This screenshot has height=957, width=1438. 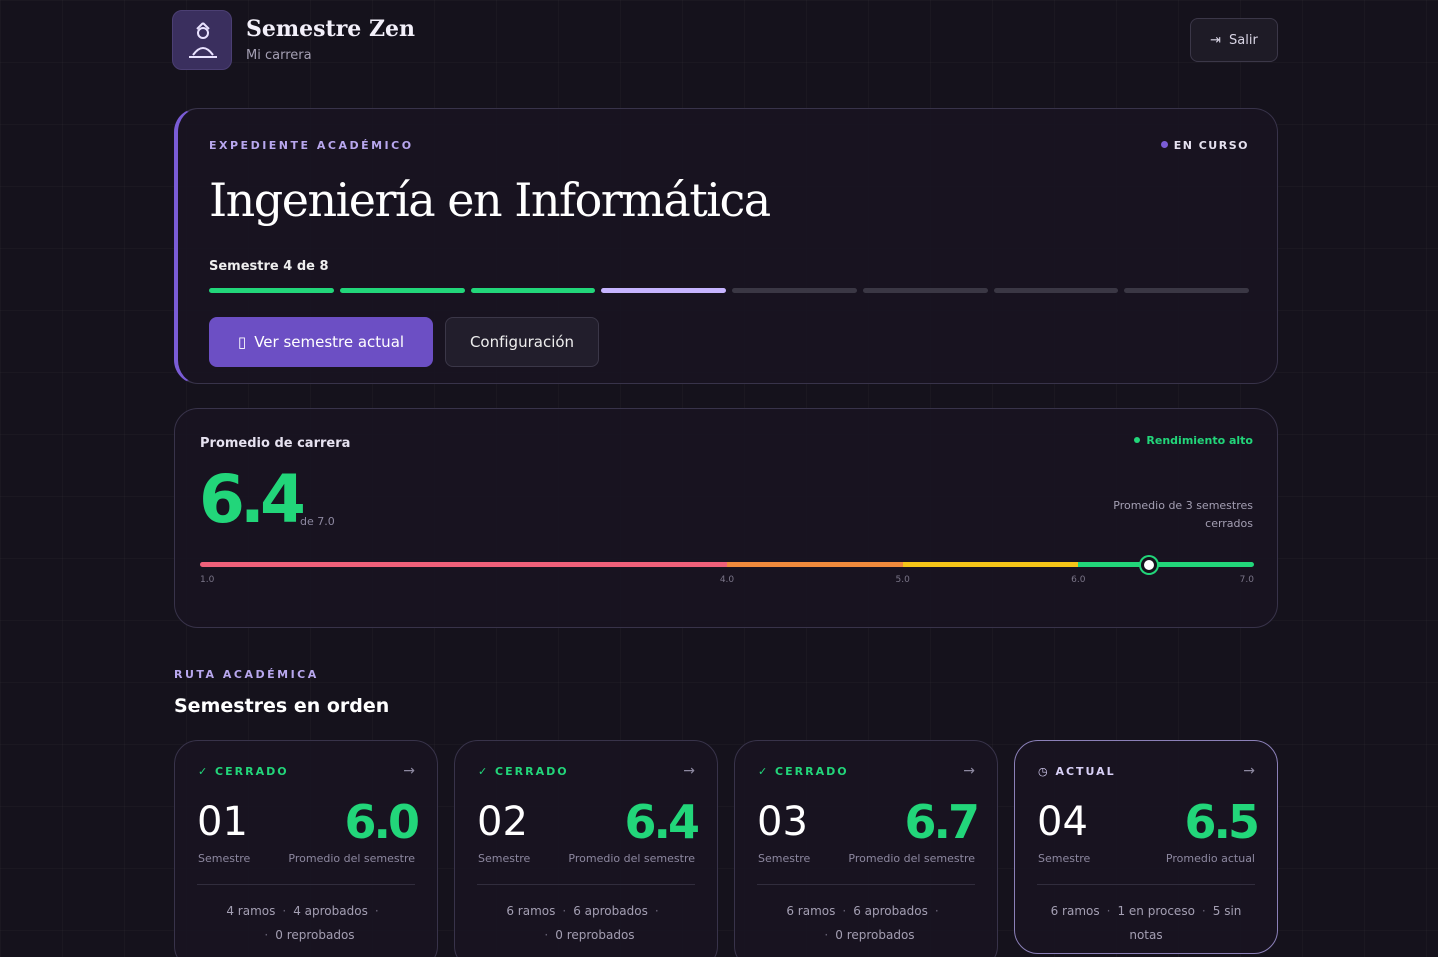 What do you see at coordinates (1210, 858) in the screenshot?
I see `semester-average-label: Promedio actual` at bounding box center [1210, 858].